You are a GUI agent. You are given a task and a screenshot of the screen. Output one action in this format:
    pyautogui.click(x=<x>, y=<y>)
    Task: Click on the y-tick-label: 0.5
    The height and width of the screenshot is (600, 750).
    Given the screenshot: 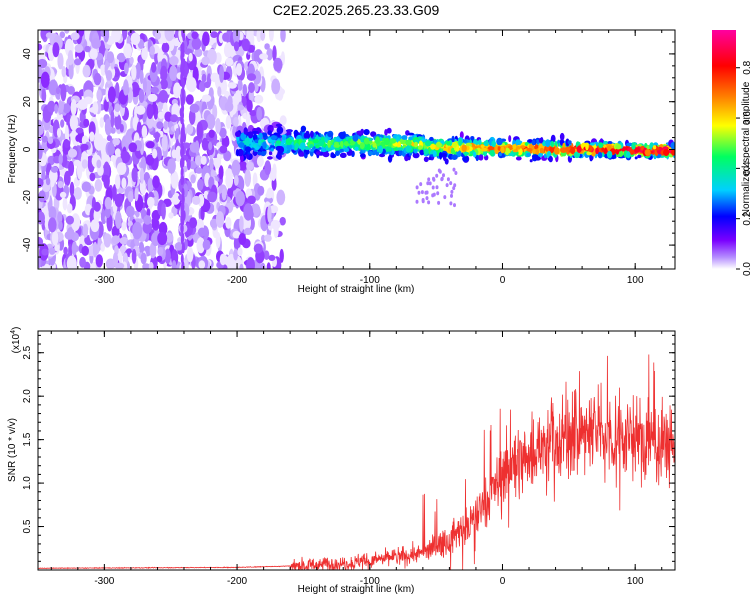 What is the action you would take?
    pyautogui.click(x=27, y=526)
    